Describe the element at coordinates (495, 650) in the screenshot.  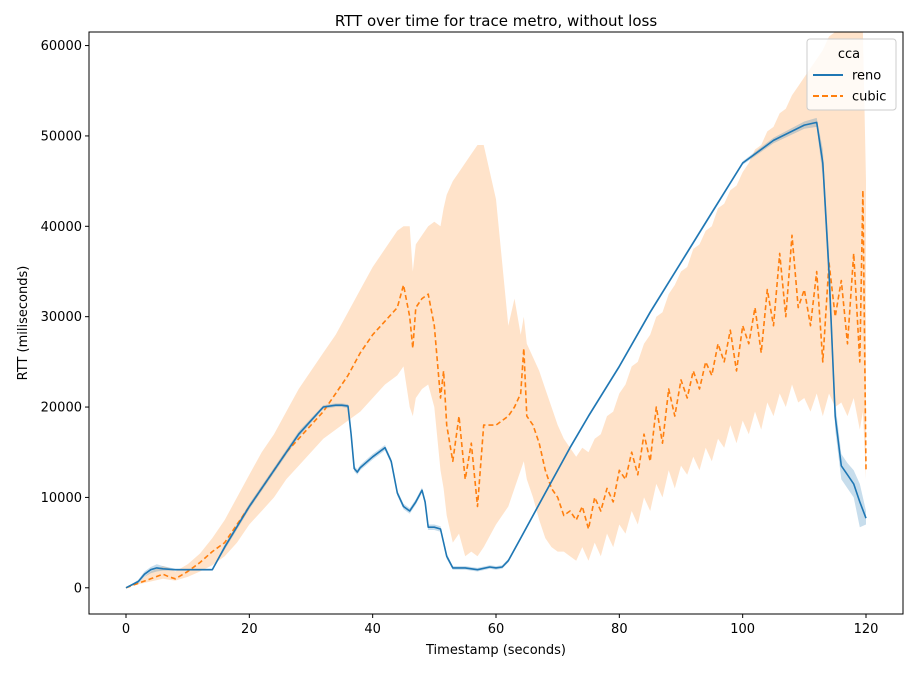
I see `x-axis-label: Timestamp (seconds)` at that location.